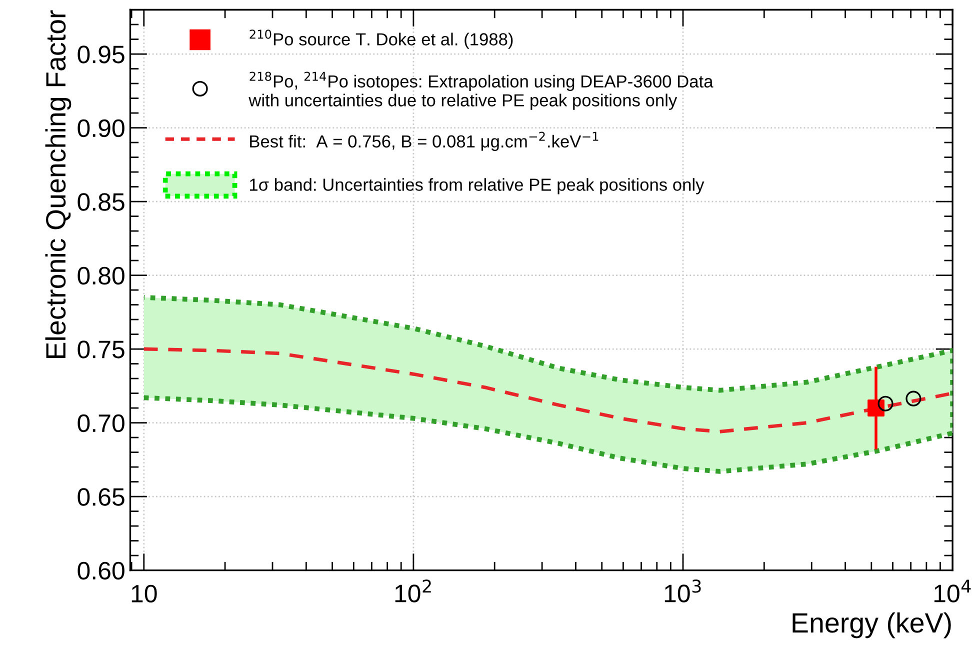 This screenshot has width=972, height=651. What do you see at coordinates (101, 202) in the screenshot?
I see `y-tick-label: 0.85` at bounding box center [101, 202].